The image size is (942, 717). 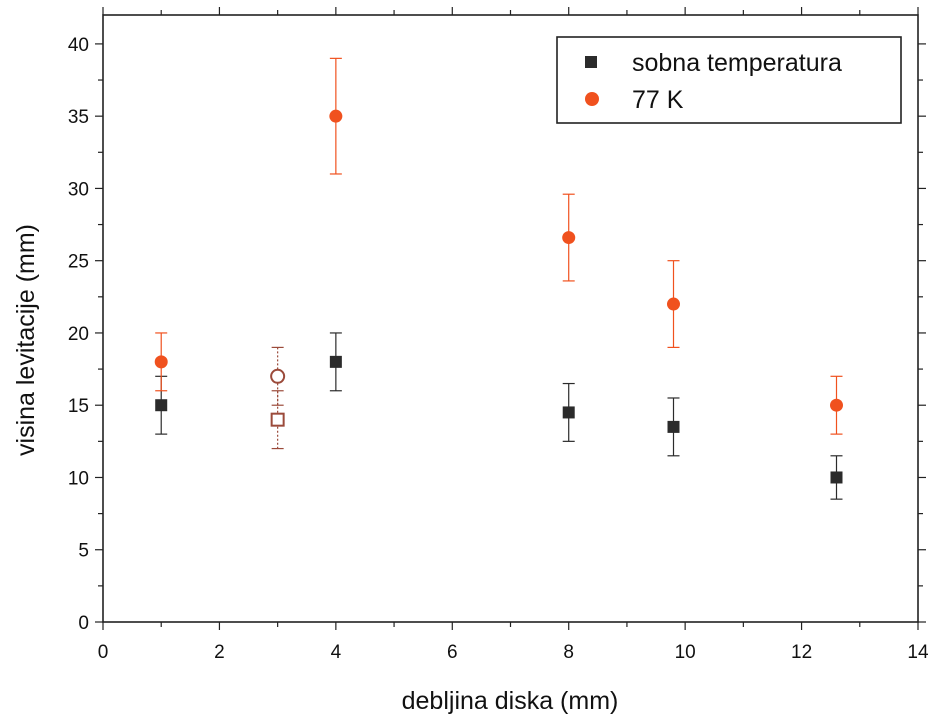 What do you see at coordinates (336, 652) in the screenshot?
I see `x-tick-label: 4` at bounding box center [336, 652].